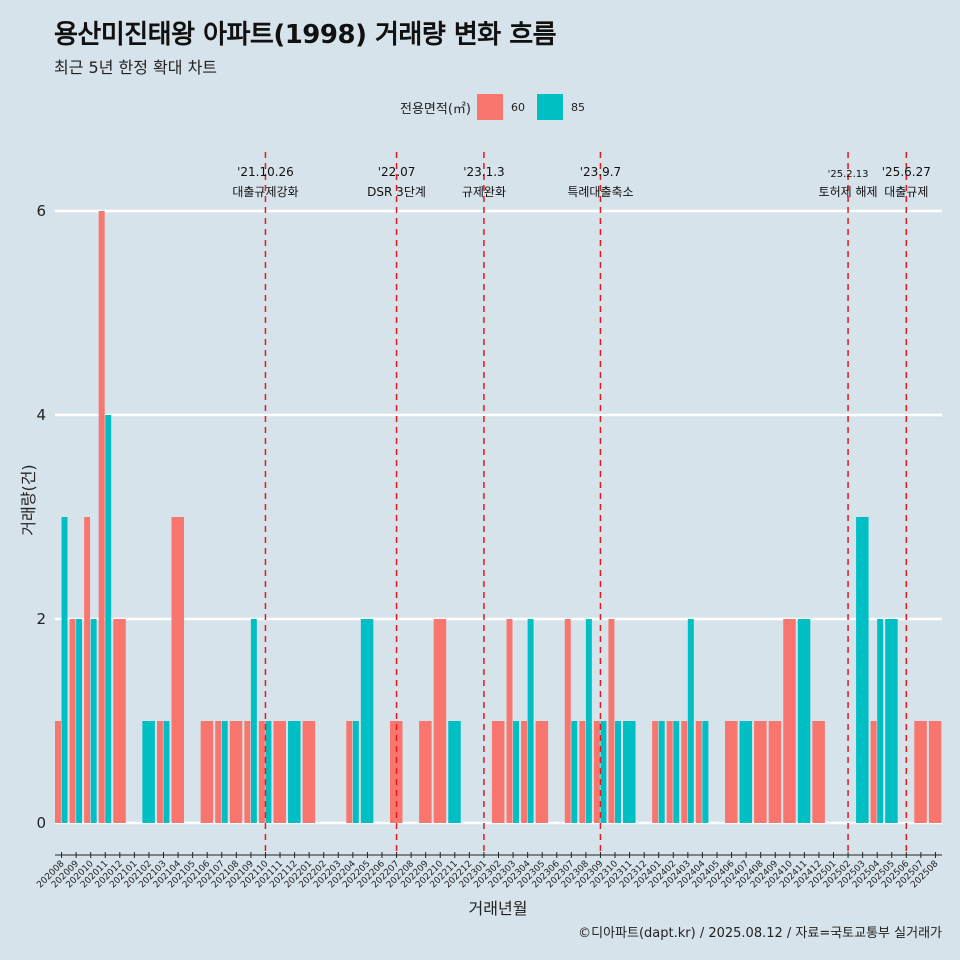 Image resolution: width=960 pixels, height=960 pixels. What do you see at coordinates (397, 172) in the screenshot?
I see `event-date: '22.07` at bounding box center [397, 172].